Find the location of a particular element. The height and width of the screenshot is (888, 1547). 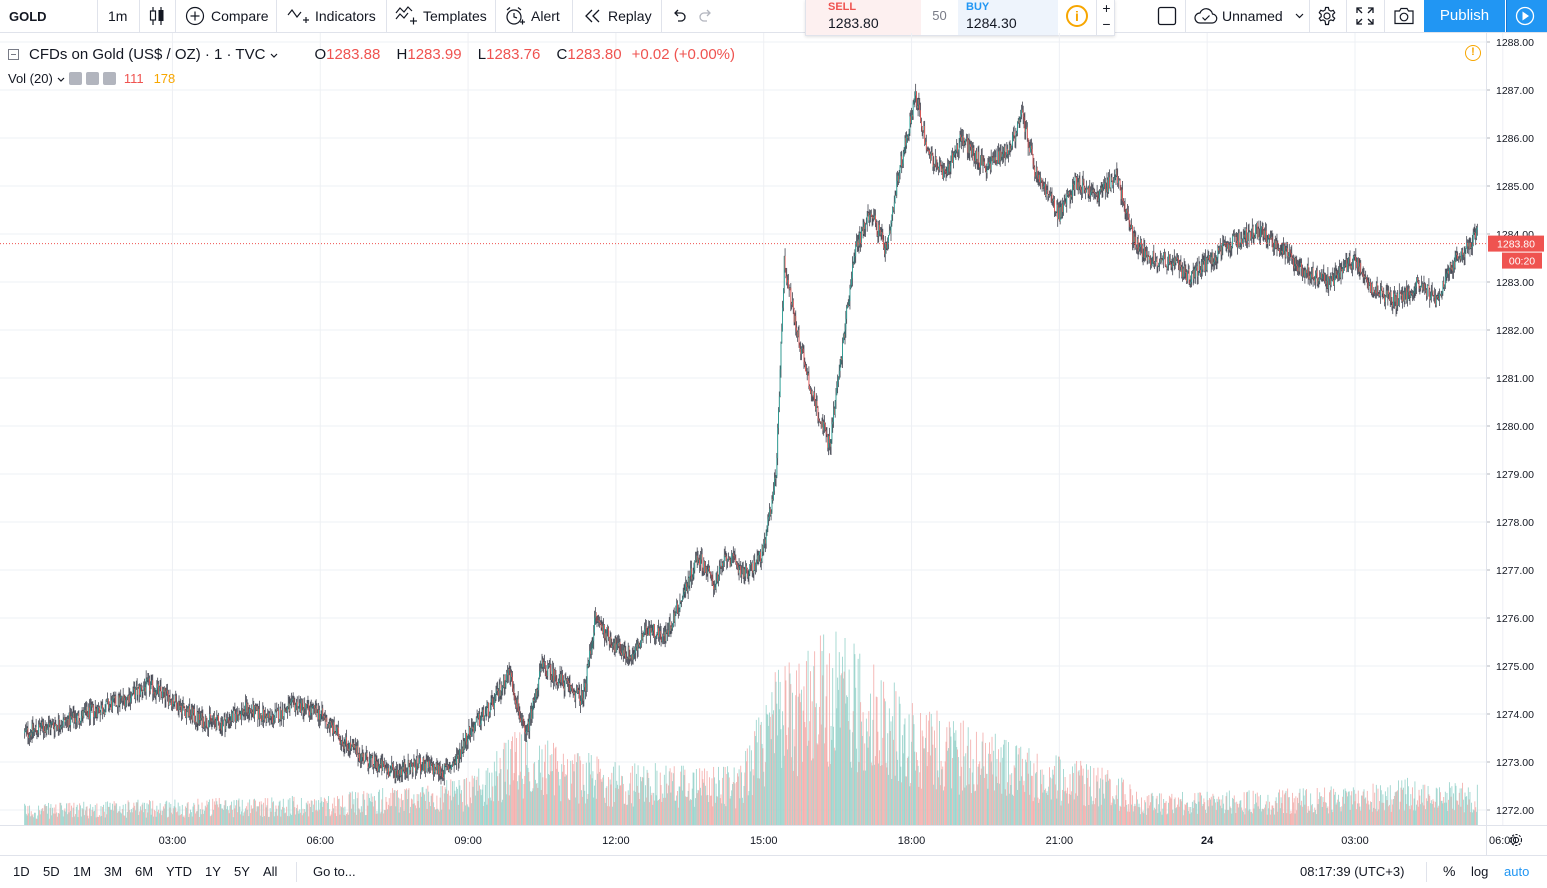

interval-button: 1m is located at coordinates (117, 16).